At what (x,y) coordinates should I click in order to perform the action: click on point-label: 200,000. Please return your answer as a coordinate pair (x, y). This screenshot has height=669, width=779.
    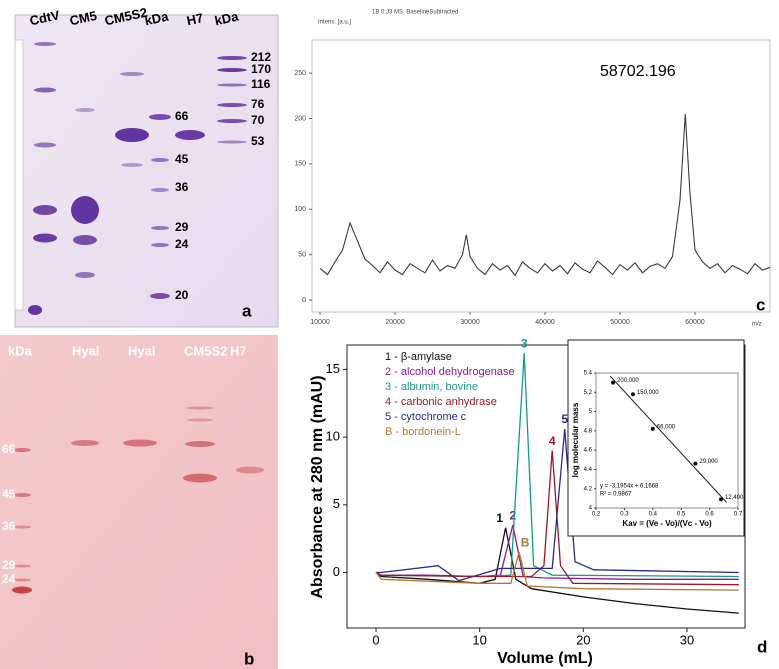
    Looking at the image, I should click on (628, 381).